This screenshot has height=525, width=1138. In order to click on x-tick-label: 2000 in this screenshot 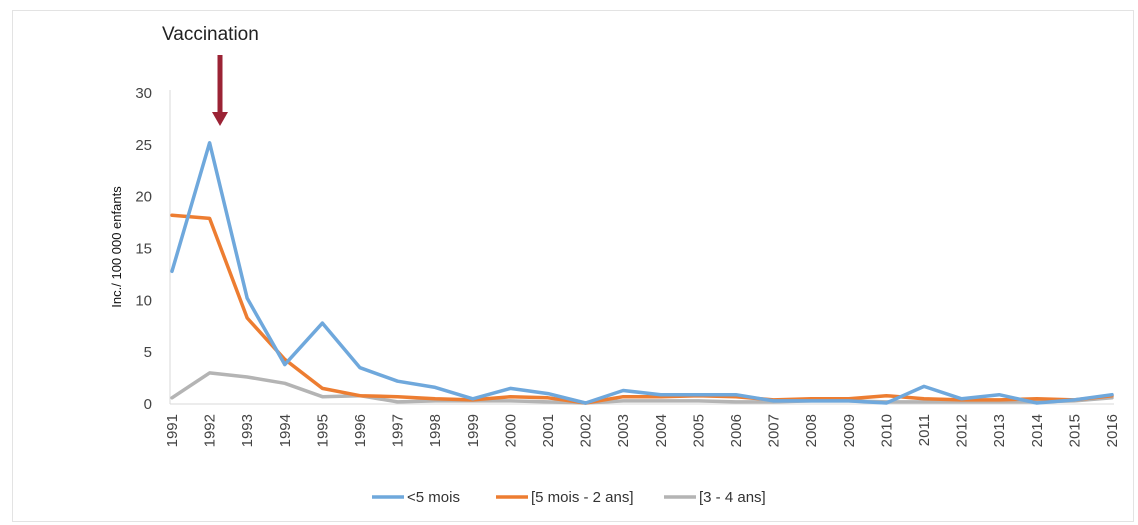, I will do `click(510, 430)`.